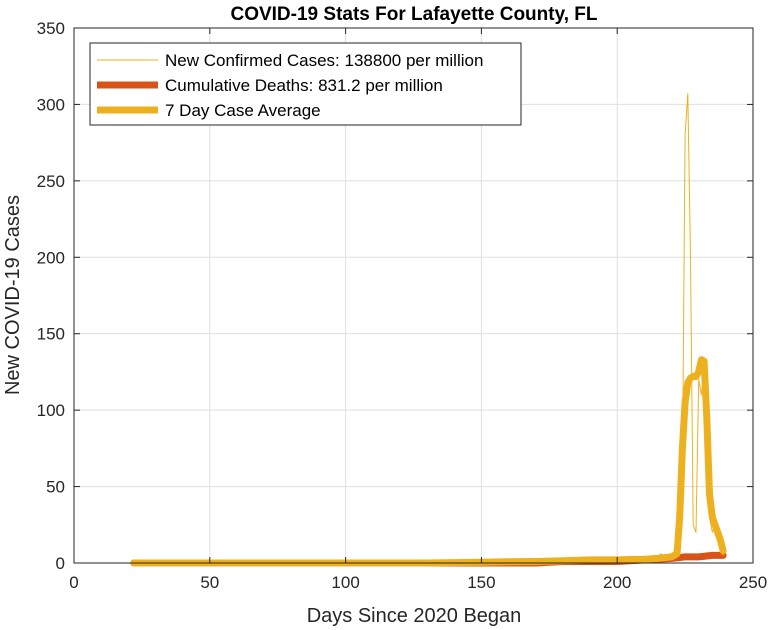 The width and height of the screenshot is (772, 630). What do you see at coordinates (51, 28) in the screenshot?
I see `y-tick-label: 350` at bounding box center [51, 28].